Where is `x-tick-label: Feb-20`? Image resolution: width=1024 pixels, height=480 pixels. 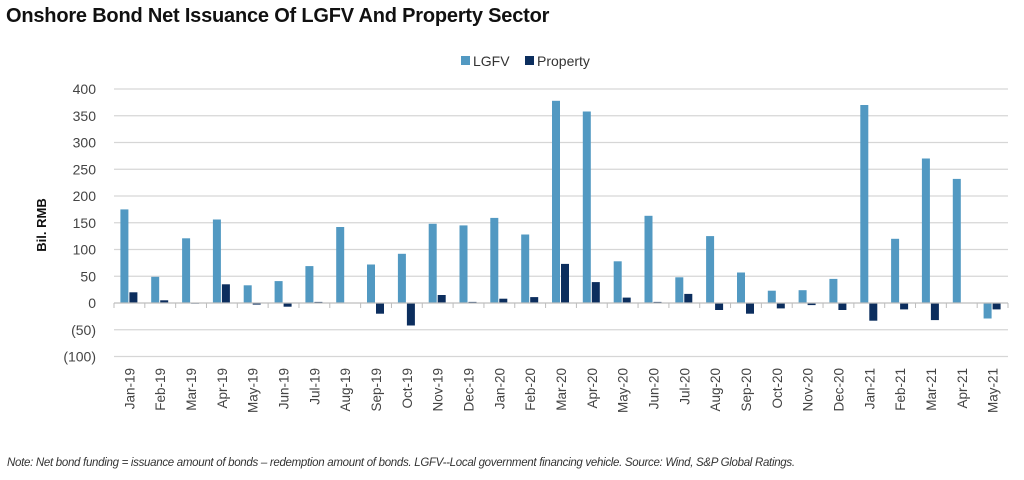
x-tick-label: Feb-20 is located at coordinates (530, 389).